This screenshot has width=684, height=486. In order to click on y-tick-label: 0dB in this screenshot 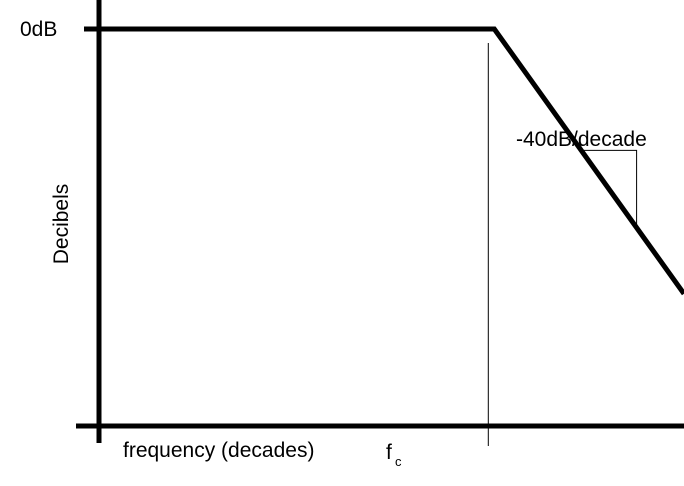, I will do `click(38, 29)`.